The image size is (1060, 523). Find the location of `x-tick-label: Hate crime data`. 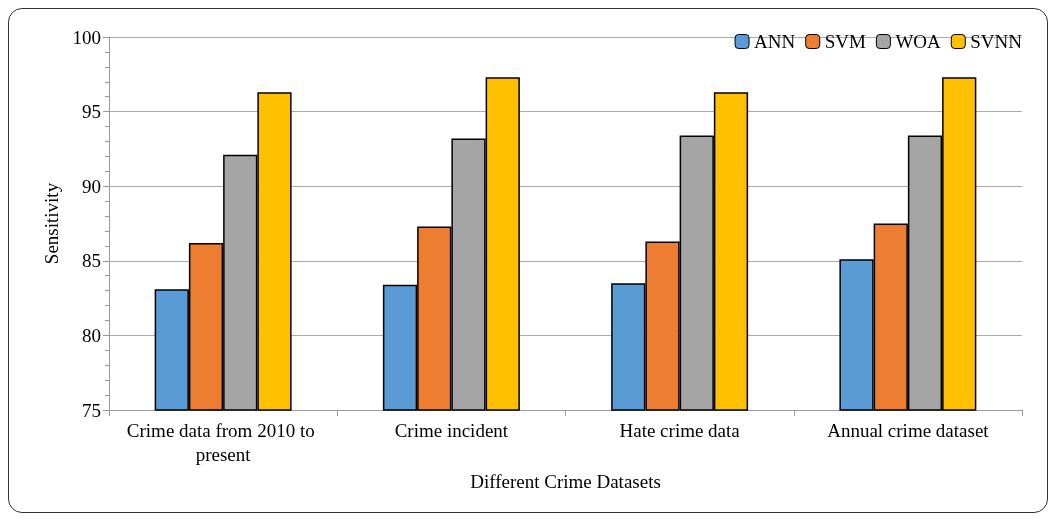

x-tick-label: Hate crime data is located at coordinates (680, 430).